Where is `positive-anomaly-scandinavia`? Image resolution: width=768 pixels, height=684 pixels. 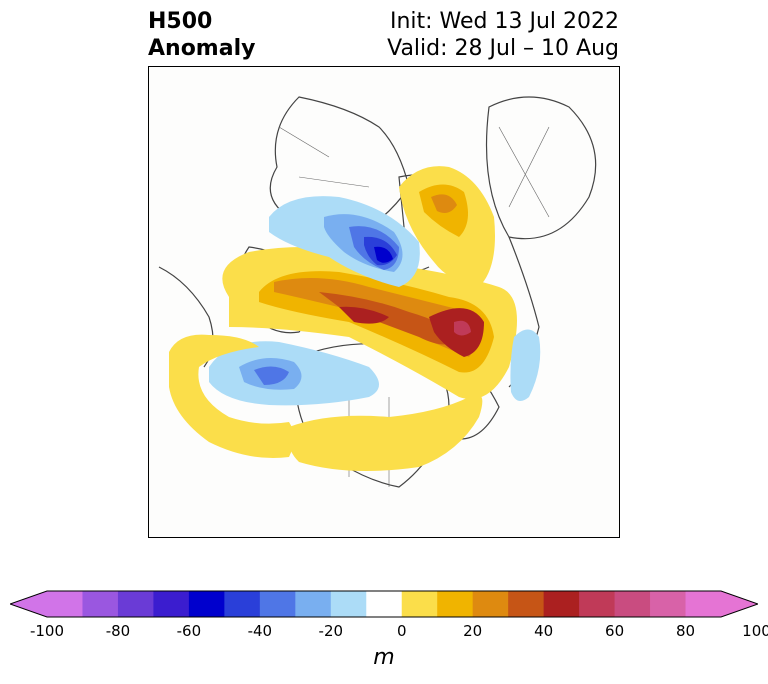 positive-anomaly-scandinavia is located at coordinates (447, 226).